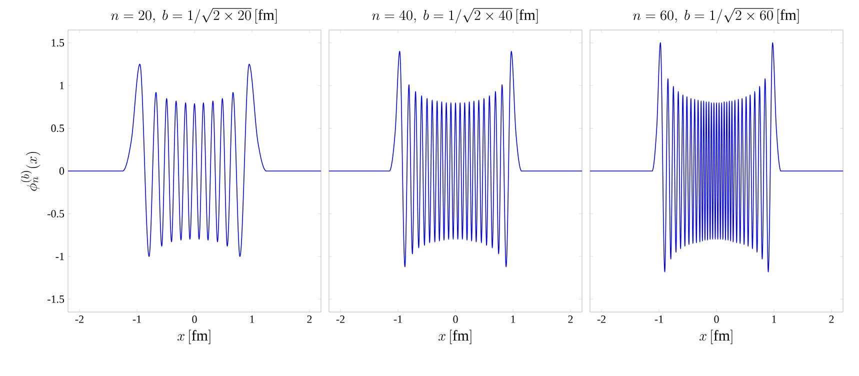 The width and height of the screenshot is (859, 376). What do you see at coordinates (455, 16) in the screenshot?
I see `chart-title: $n = 40,\ b = 1/\sqrt{2\times 40}\,[\mathrm{fm}]$` at bounding box center [455, 16].